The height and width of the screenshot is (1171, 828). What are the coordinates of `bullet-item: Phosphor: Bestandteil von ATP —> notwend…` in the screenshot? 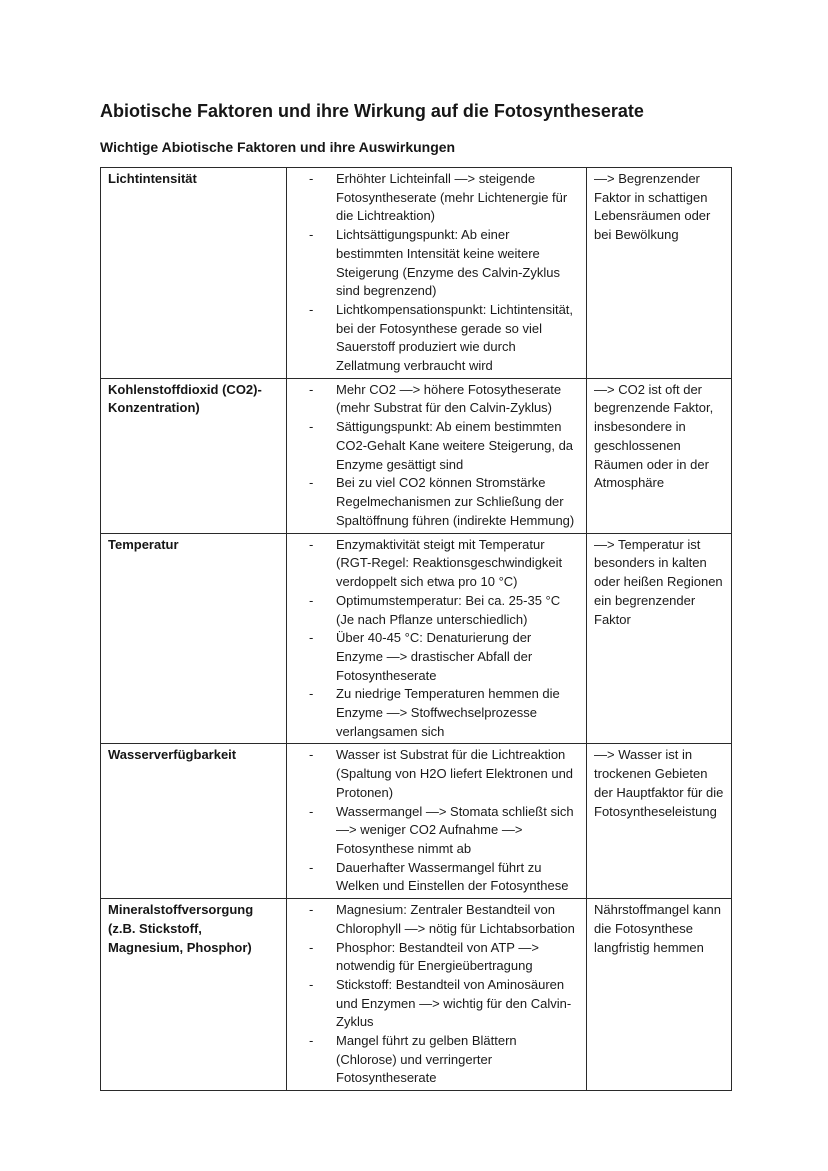 It's located at (437, 957).